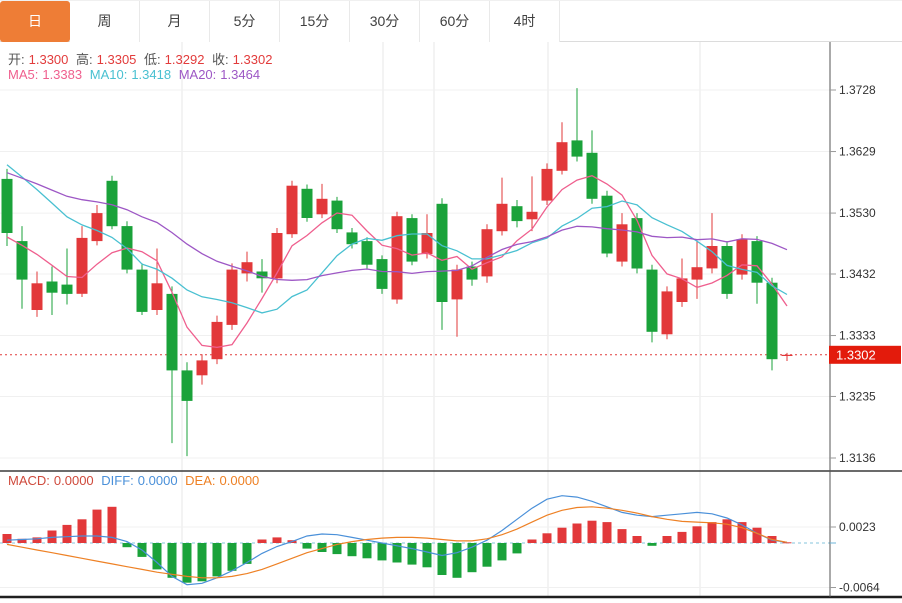 This screenshot has height=603, width=902. I want to click on tab-4时: 4时, so click(525, 21).